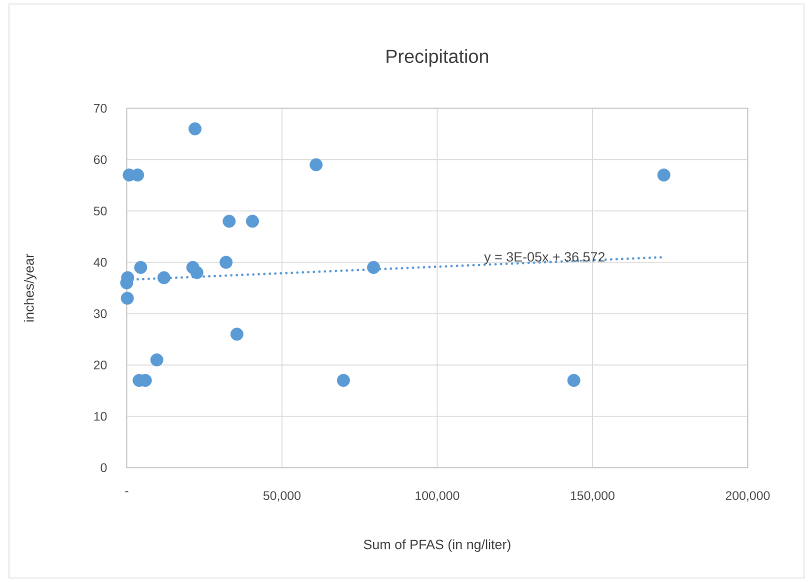 The image size is (811, 582). I want to click on y-tick-label: 40, so click(100, 262).